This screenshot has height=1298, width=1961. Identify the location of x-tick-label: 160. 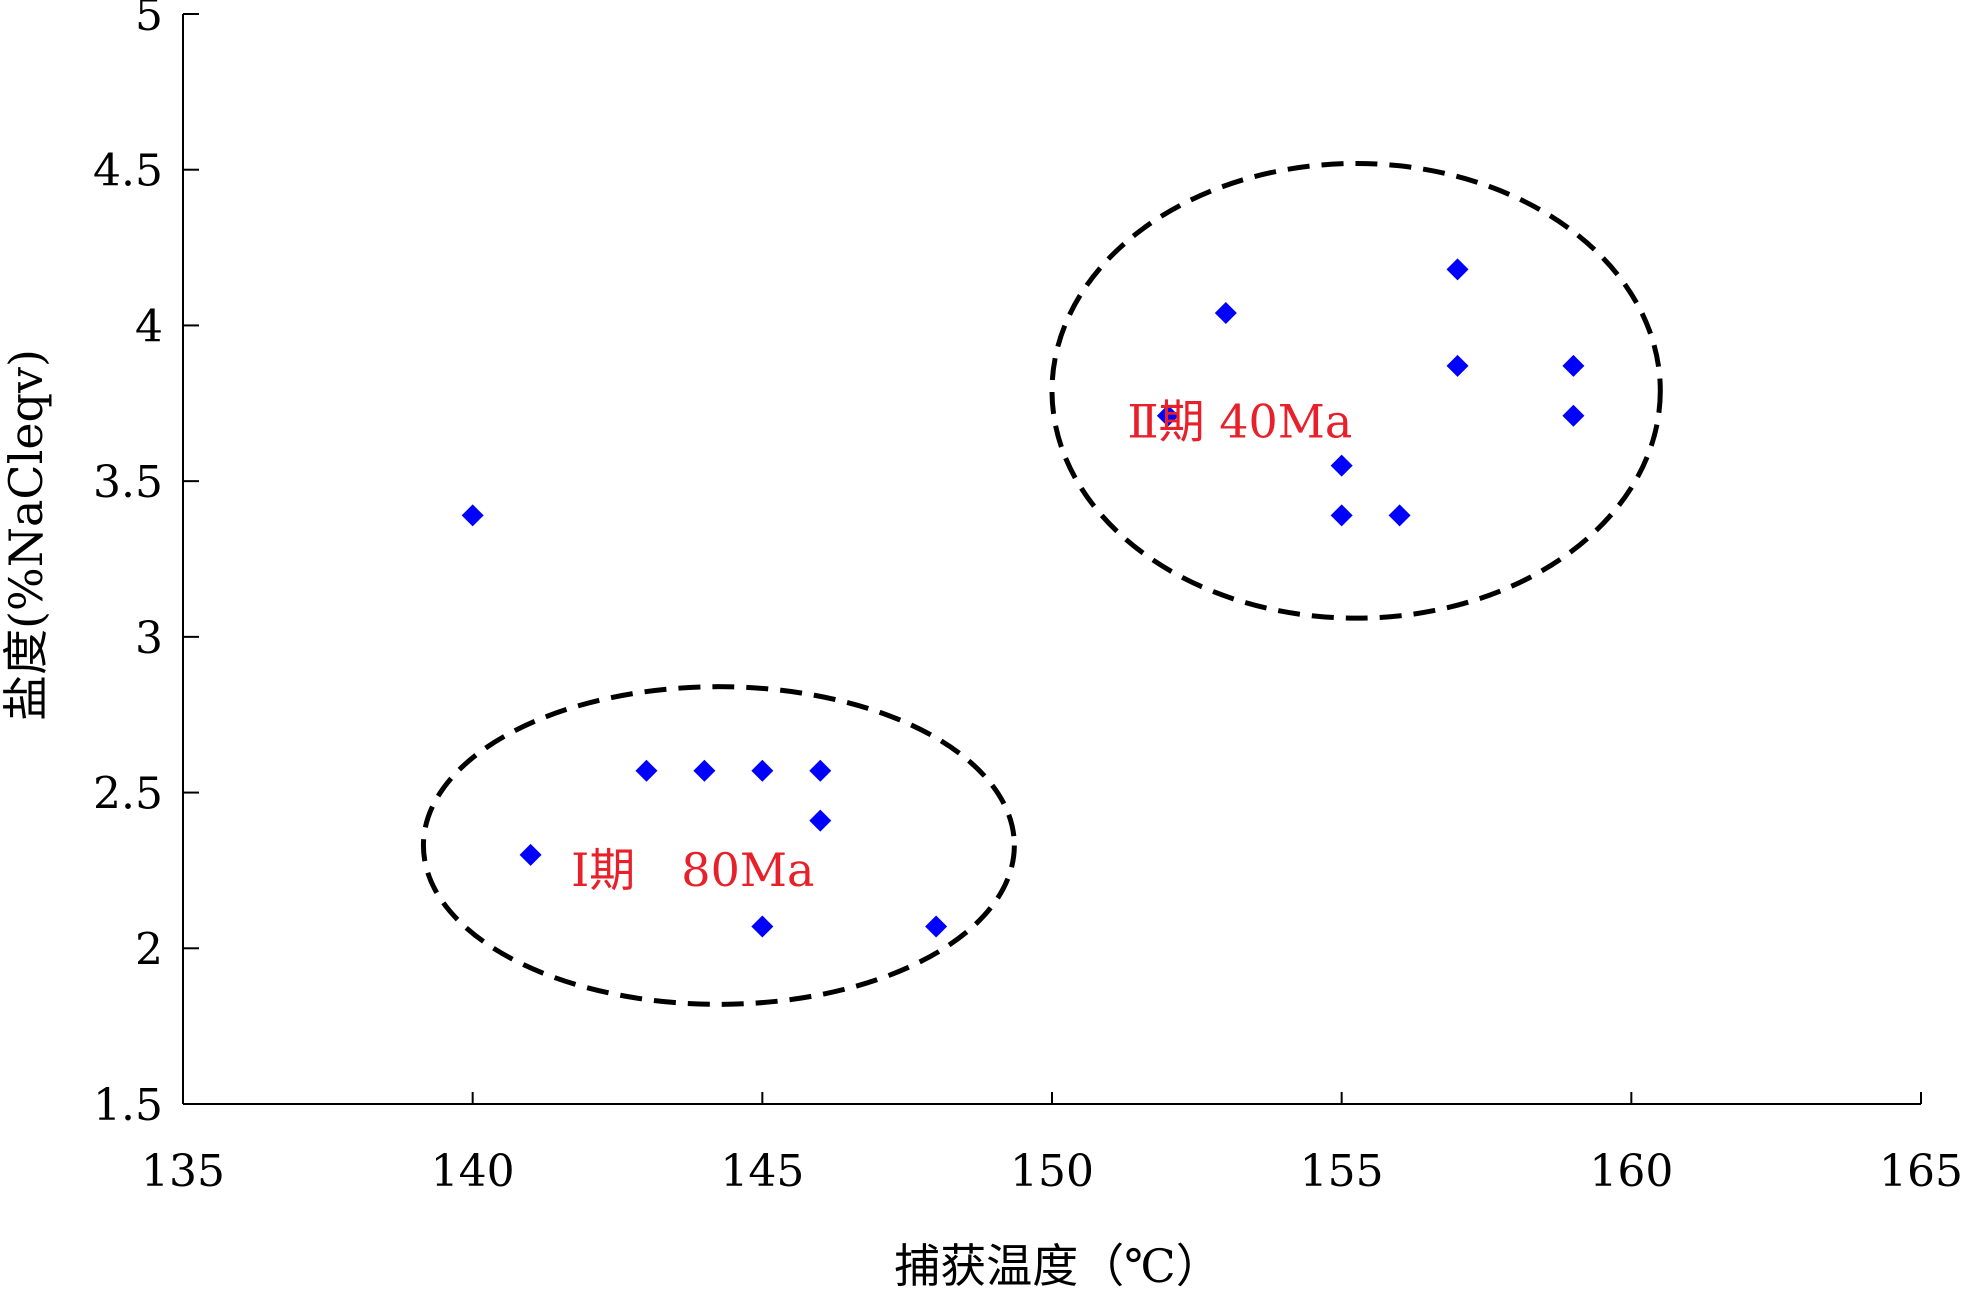
(1631, 1171).